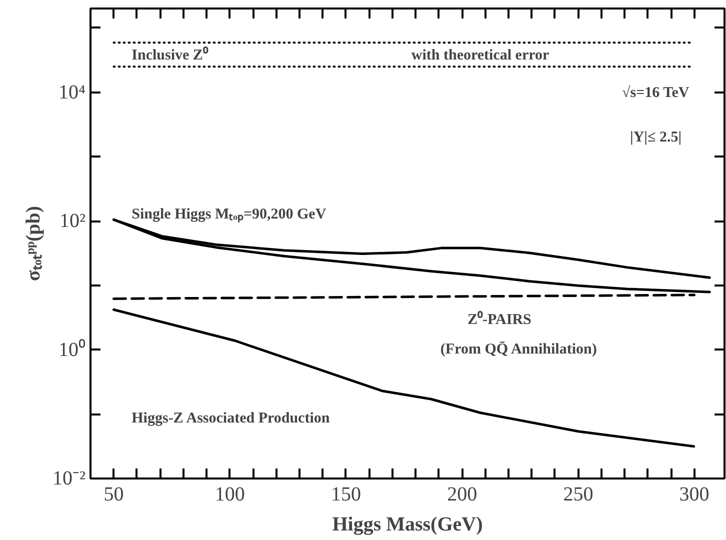 The width and height of the screenshot is (726, 540). What do you see at coordinates (407, 525) in the screenshot?
I see `x-axis-title: Higgs Mass(GeV)` at bounding box center [407, 525].